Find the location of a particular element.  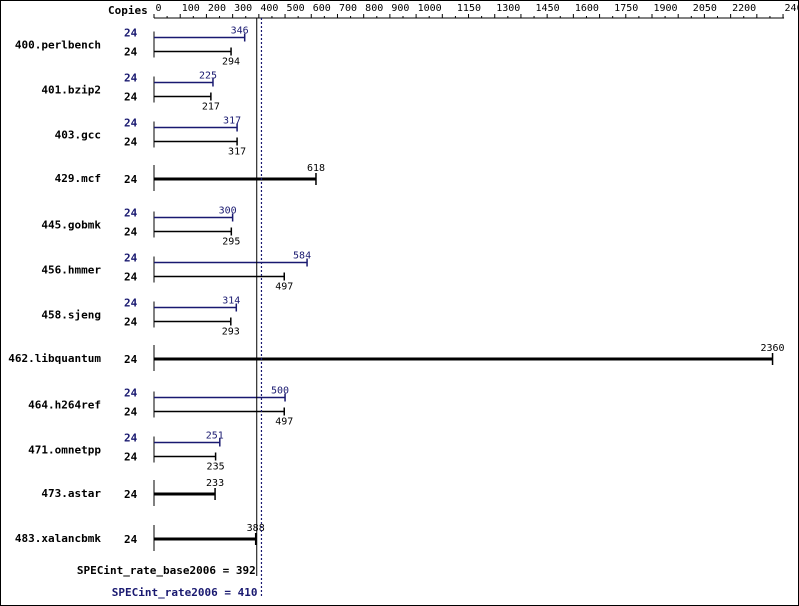

benchmark-label: 456.hmmer is located at coordinates (71, 270).